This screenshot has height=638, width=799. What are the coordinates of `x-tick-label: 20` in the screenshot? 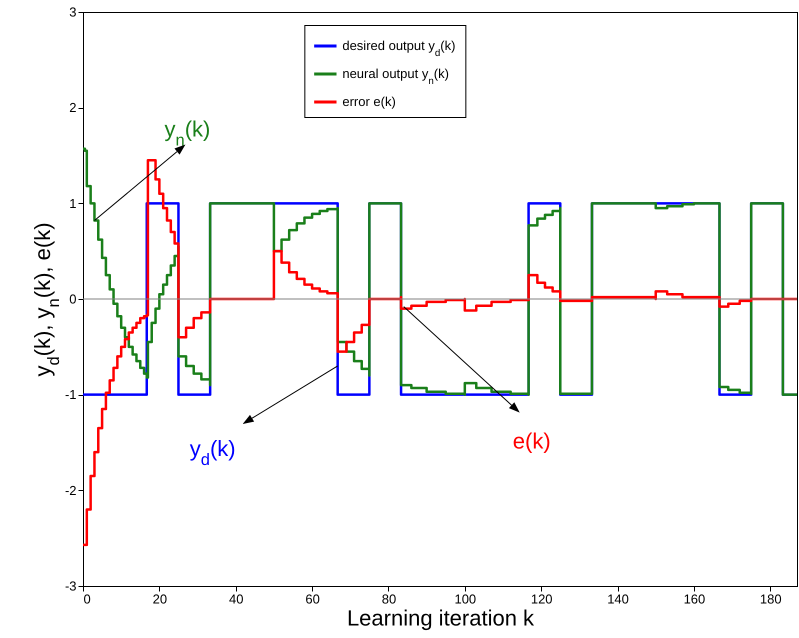 It's located at (160, 599).